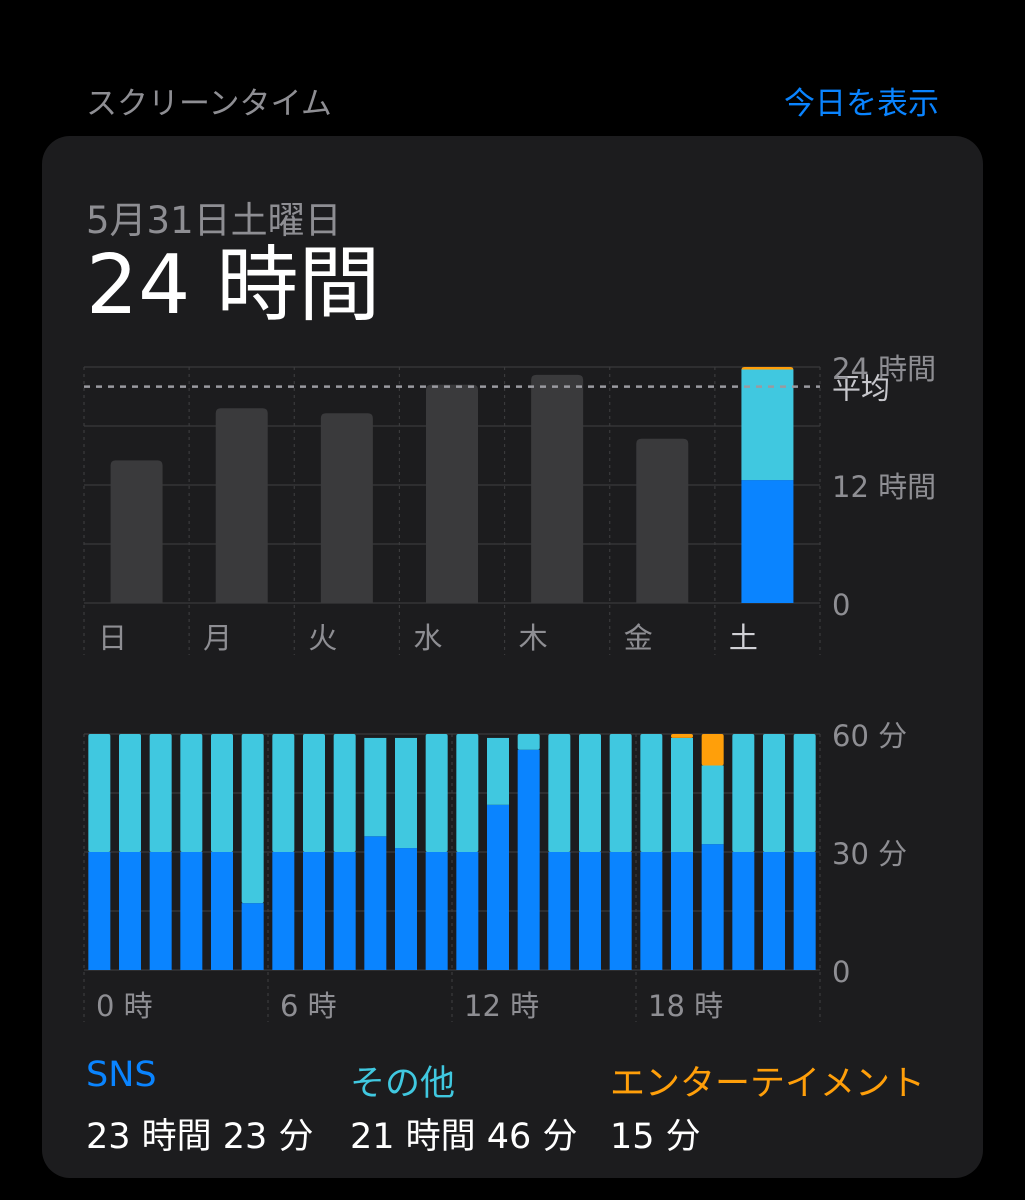 The width and height of the screenshot is (1025, 1200). I want to click on legend-other-value: 21 時間 46 分, so click(464, 1137).